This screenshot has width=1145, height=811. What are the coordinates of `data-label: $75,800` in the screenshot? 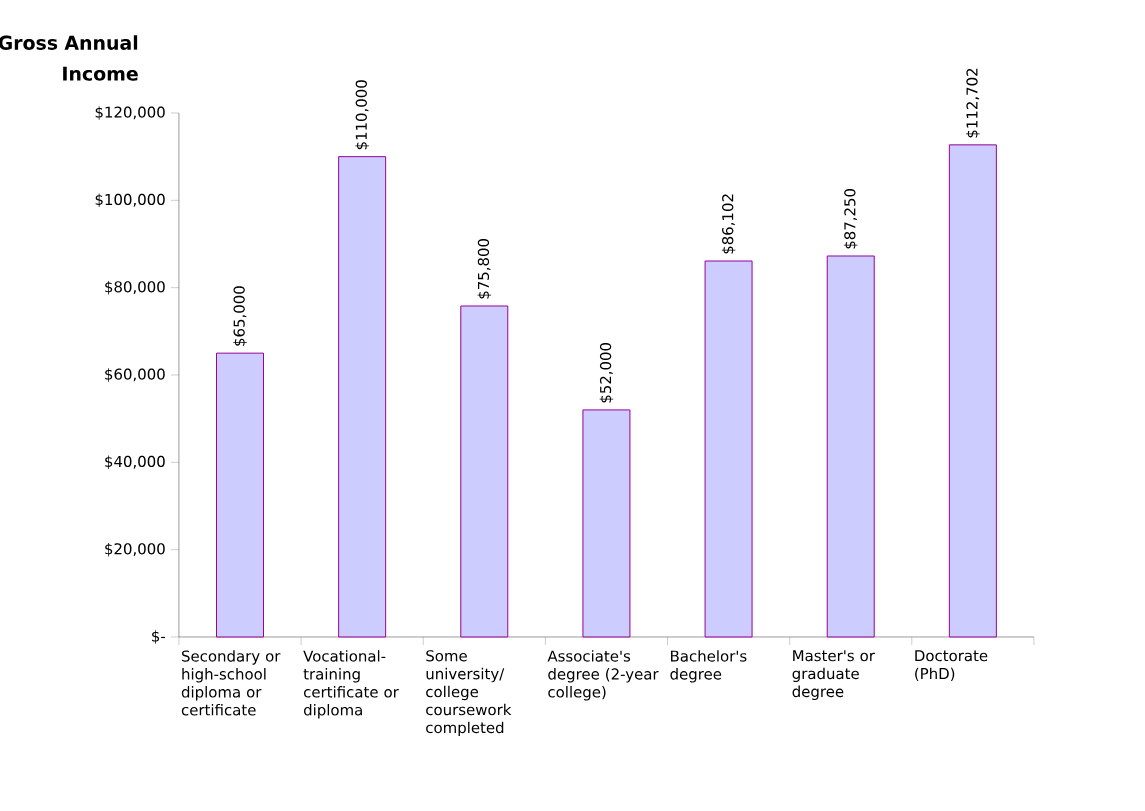 It's located at (484, 269).